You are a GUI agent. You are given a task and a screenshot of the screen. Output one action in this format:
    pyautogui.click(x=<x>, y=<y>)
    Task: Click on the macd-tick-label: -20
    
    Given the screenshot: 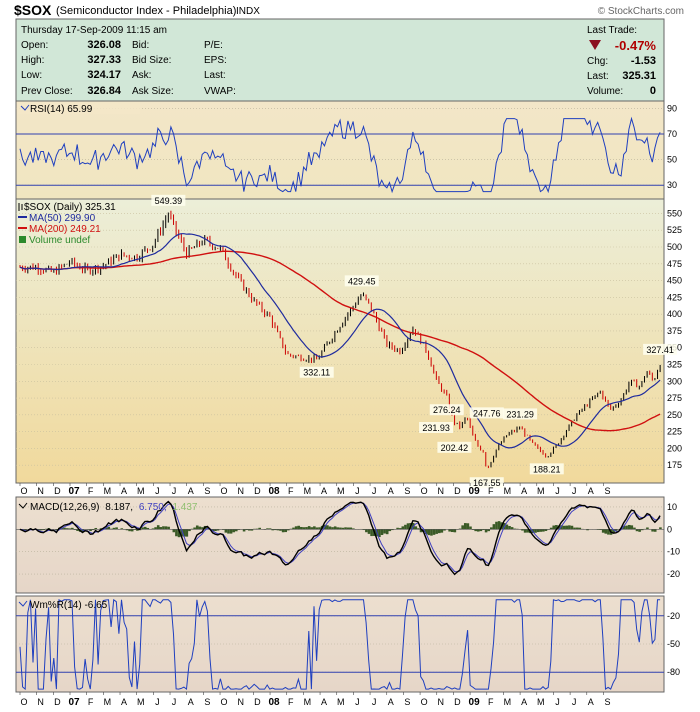 What is the action you would take?
    pyautogui.click(x=673, y=574)
    